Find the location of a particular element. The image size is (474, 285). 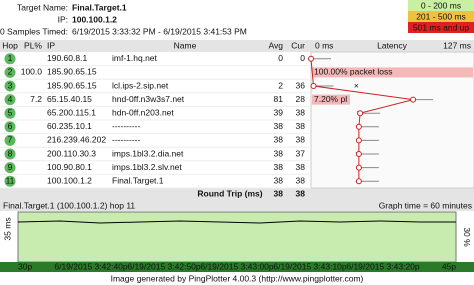

x-label: 30p is located at coordinates (25, 266).